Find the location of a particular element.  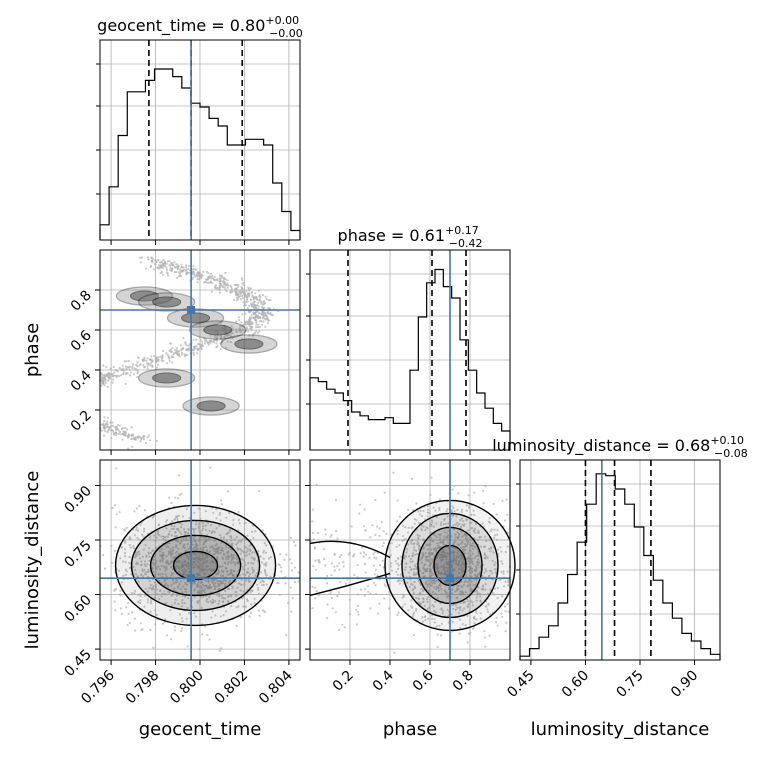

panel-phase-luminosity_distance-xtick-label: 0.6 is located at coordinates (423, 680).